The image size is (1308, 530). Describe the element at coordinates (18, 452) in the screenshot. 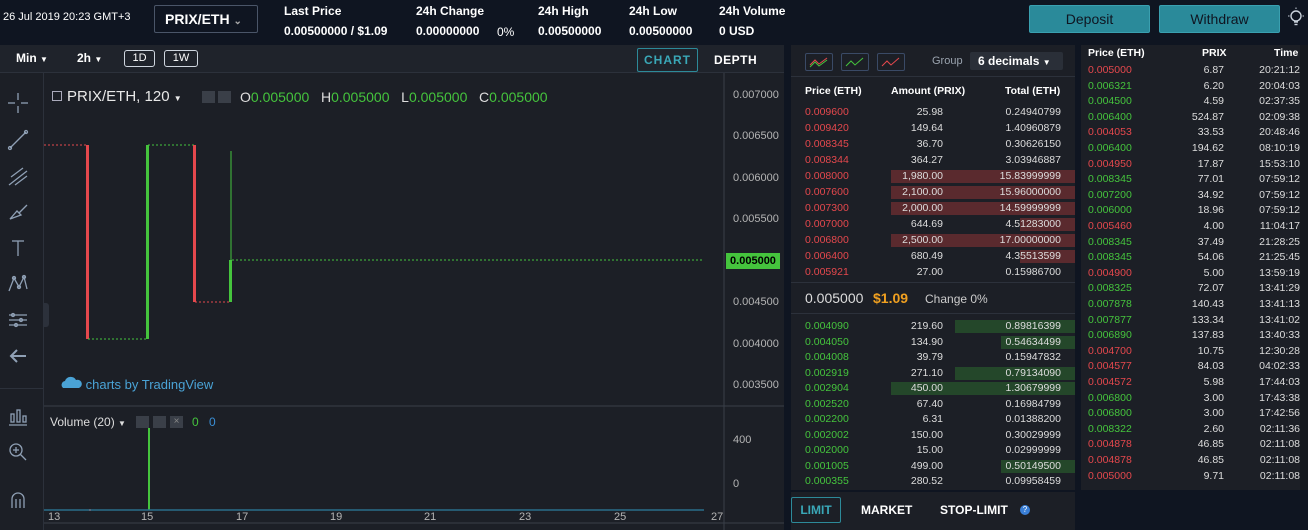

I see `zoom-icon` at that location.